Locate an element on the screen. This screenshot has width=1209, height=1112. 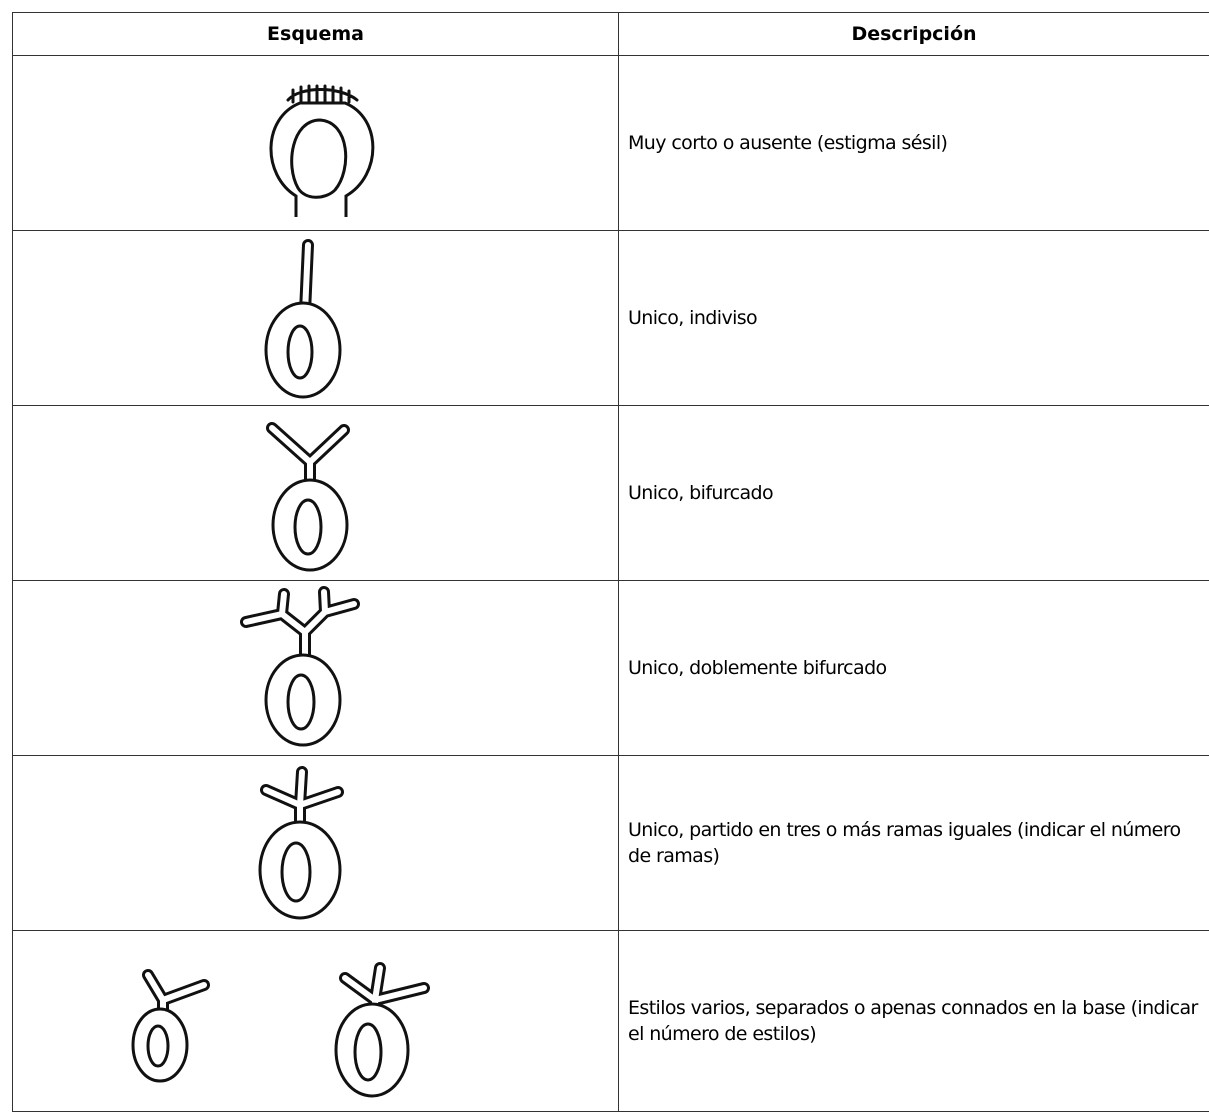
header-row: Esquema Descripción is located at coordinates (611, 34).